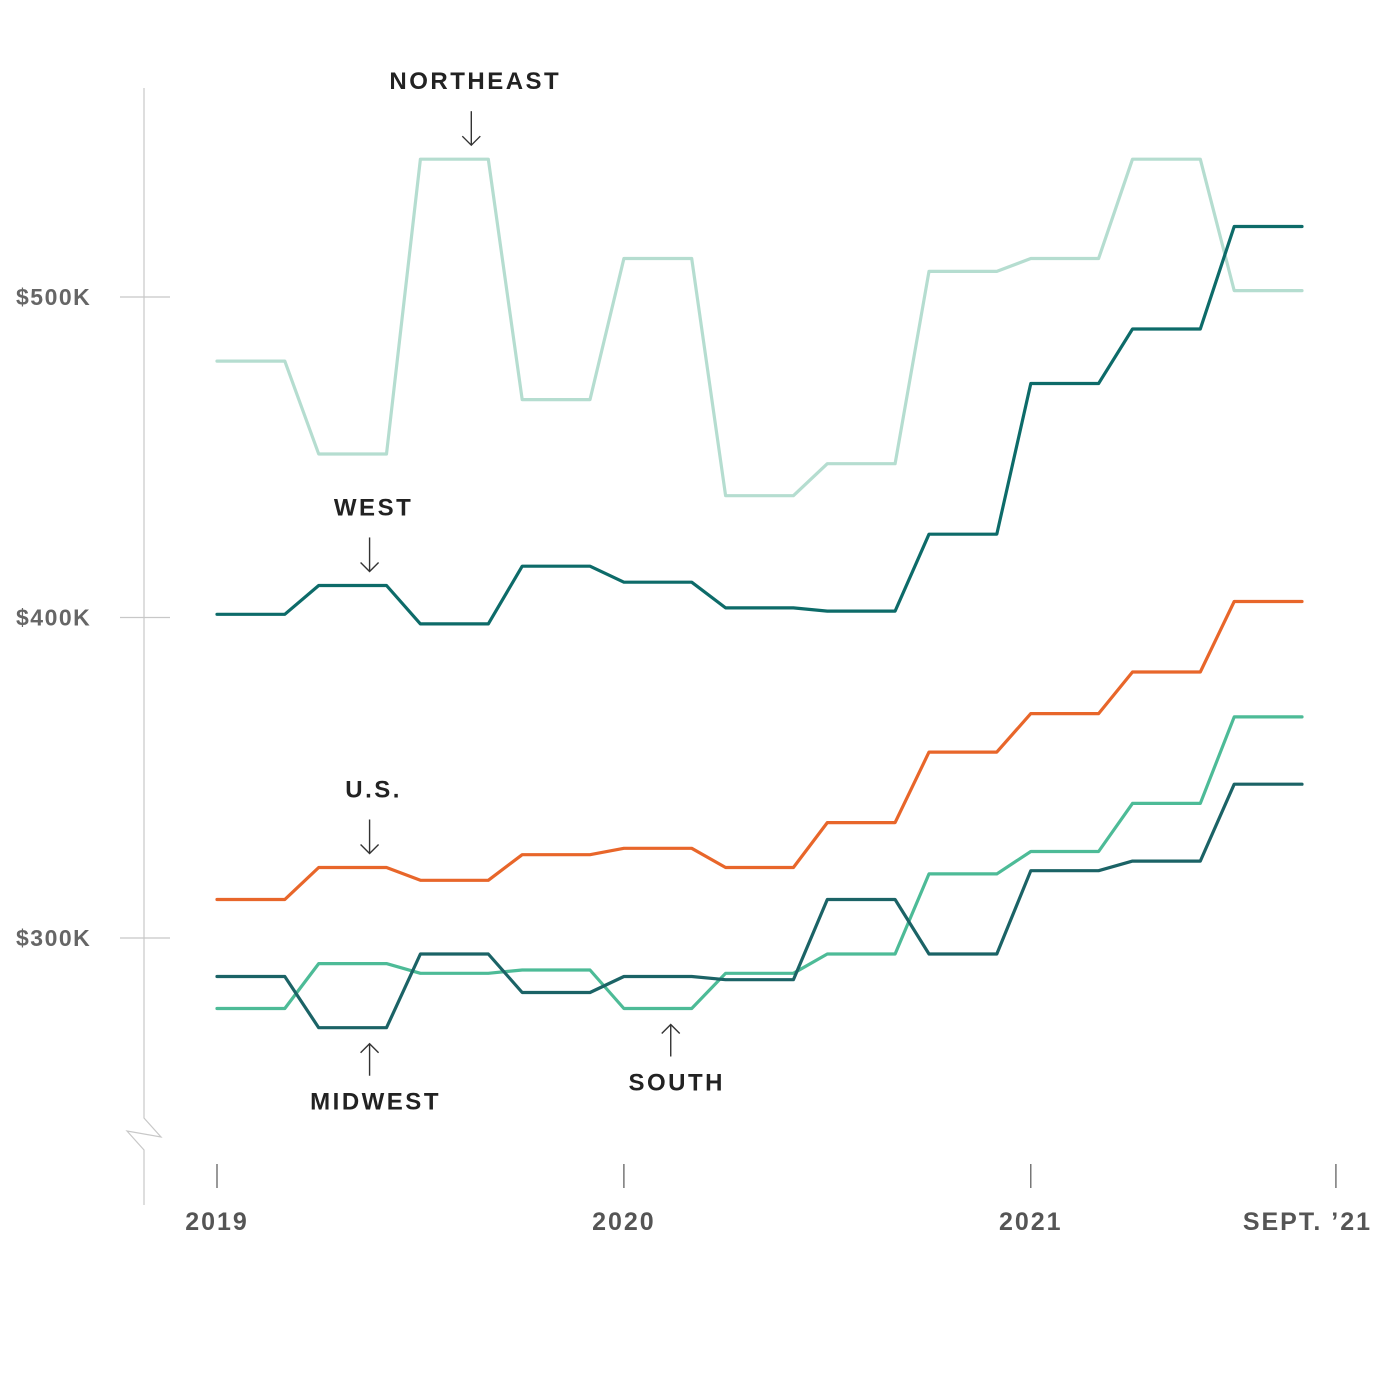  I want to click on y-axis-tick-labels: $300K $400K $500K, so click(53, 617).